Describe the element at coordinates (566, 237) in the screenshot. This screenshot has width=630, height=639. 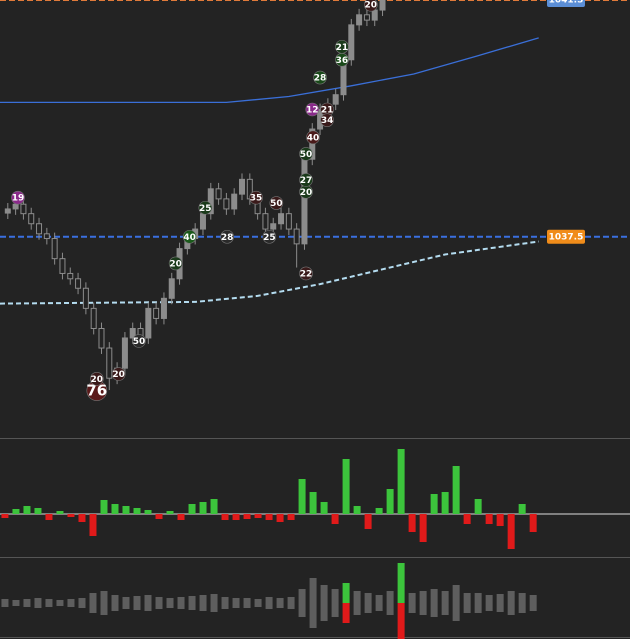
I see `price-tag-label: 1037.5` at that location.